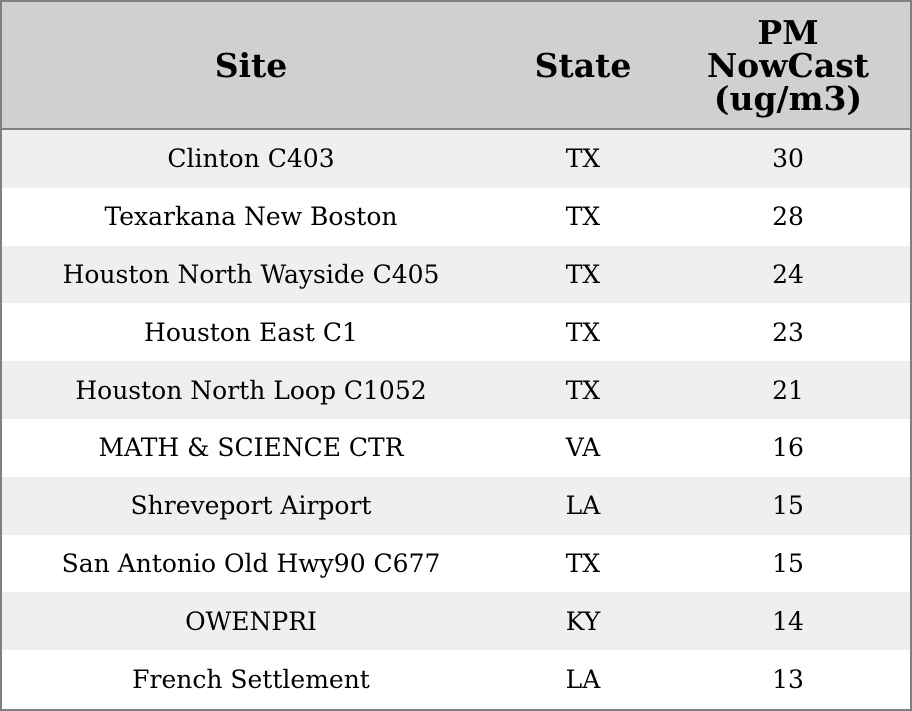  I want to click on column-header: PM NowCast (ug/m3), so click(788, 66).